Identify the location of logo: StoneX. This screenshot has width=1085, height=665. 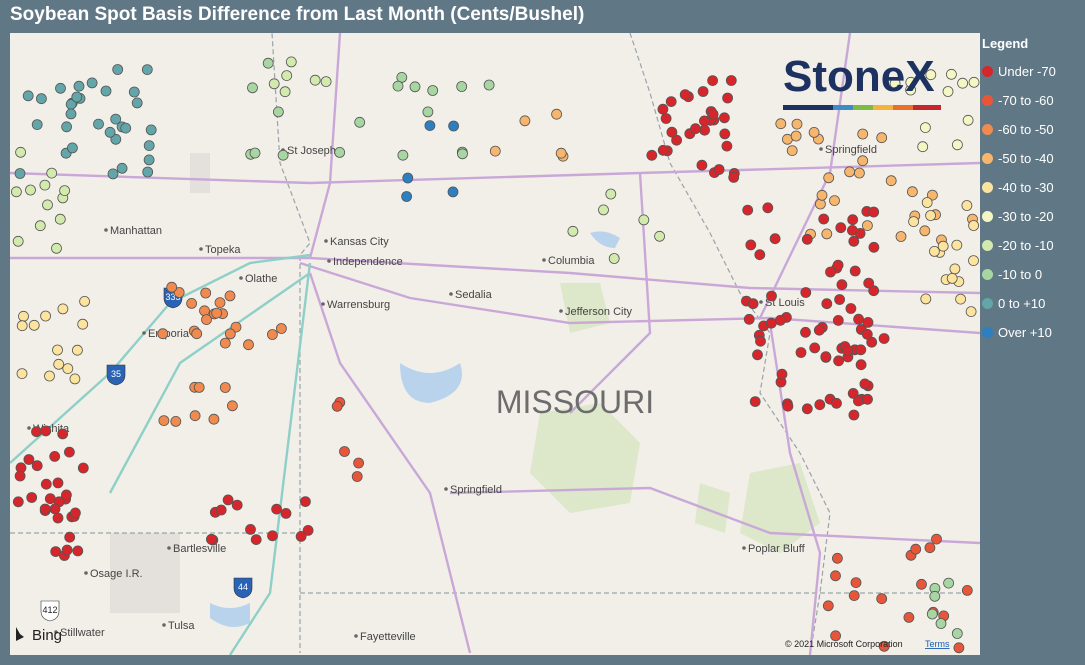
(859, 76).